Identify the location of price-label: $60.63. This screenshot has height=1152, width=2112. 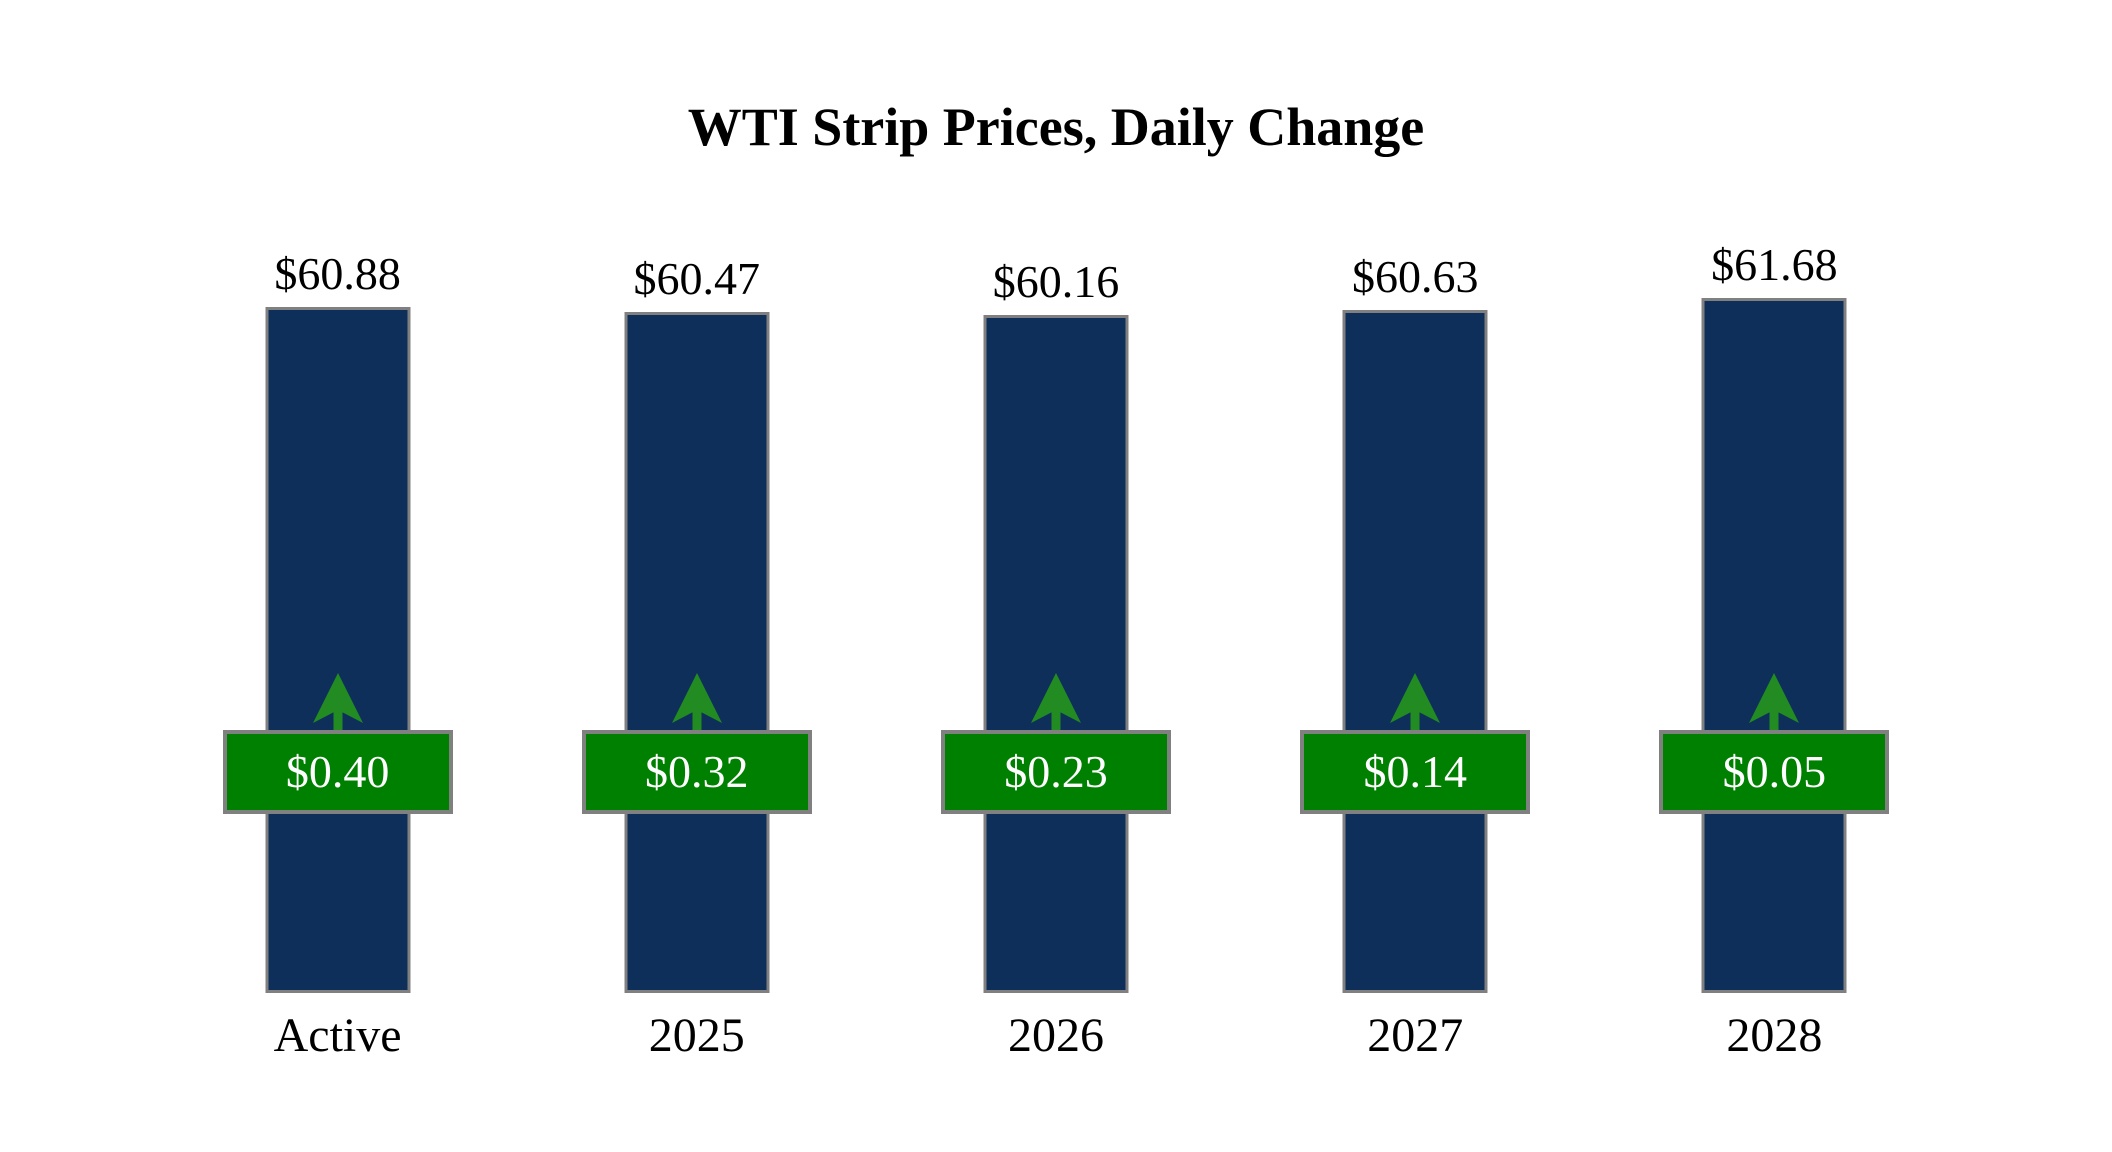
(1415, 276).